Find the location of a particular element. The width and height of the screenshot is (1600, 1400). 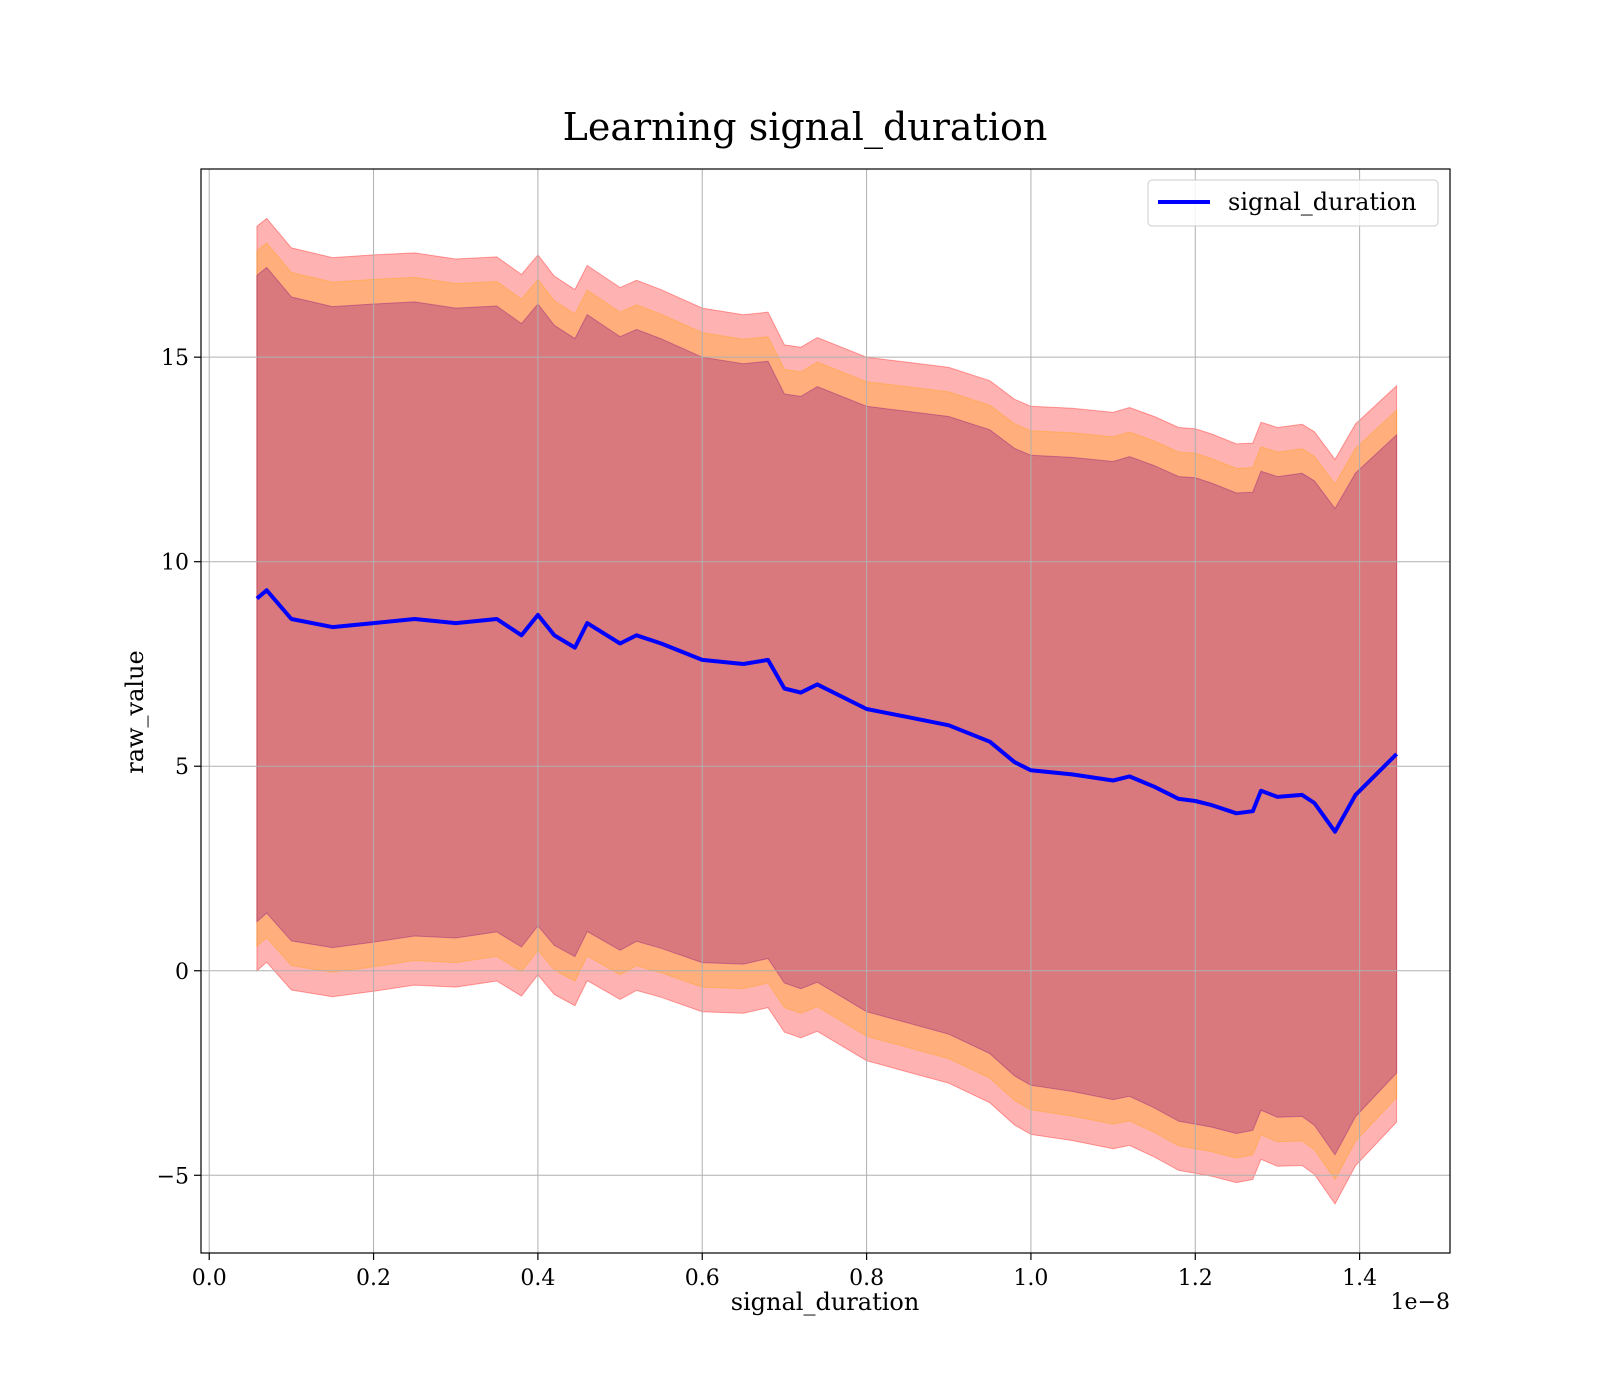

y-tick-label: 0 is located at coordinates (182, 972).